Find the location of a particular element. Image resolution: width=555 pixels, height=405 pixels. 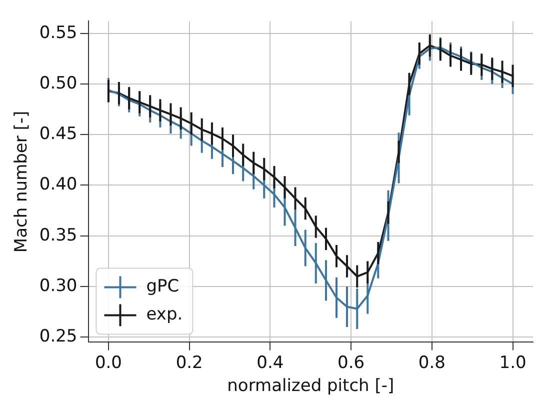

legend-label: gPC is located at coordinates (163, 286).